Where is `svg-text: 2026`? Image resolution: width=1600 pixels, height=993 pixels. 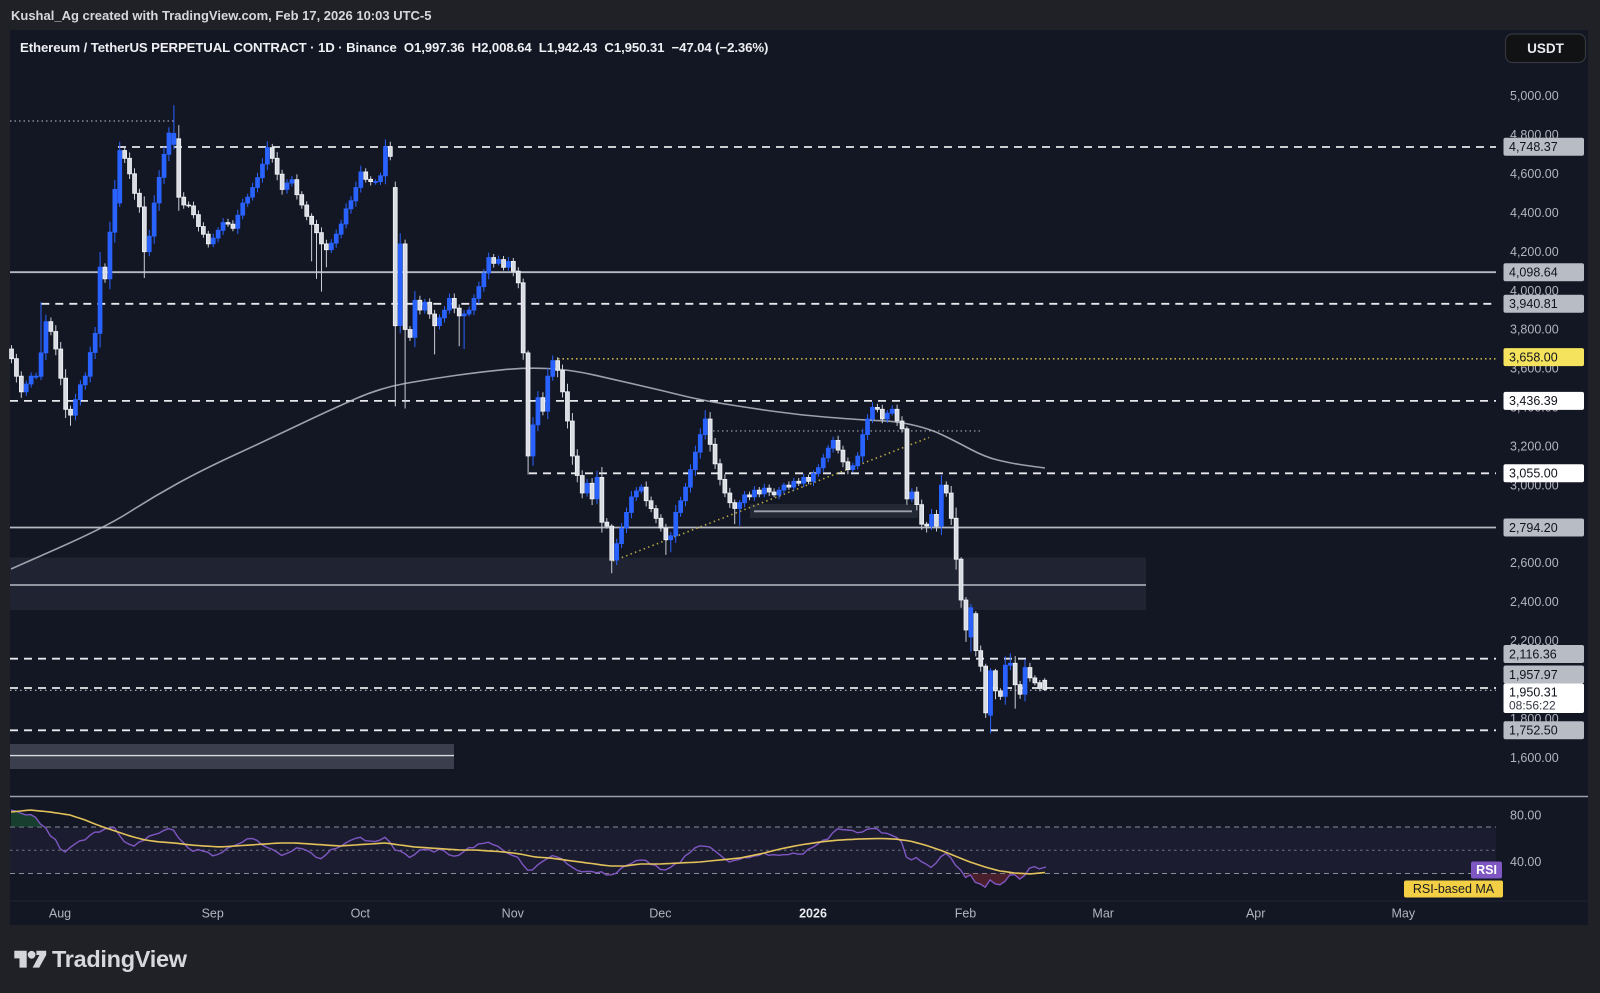
svg-text: 2026 is located at coordinates (813, 914).